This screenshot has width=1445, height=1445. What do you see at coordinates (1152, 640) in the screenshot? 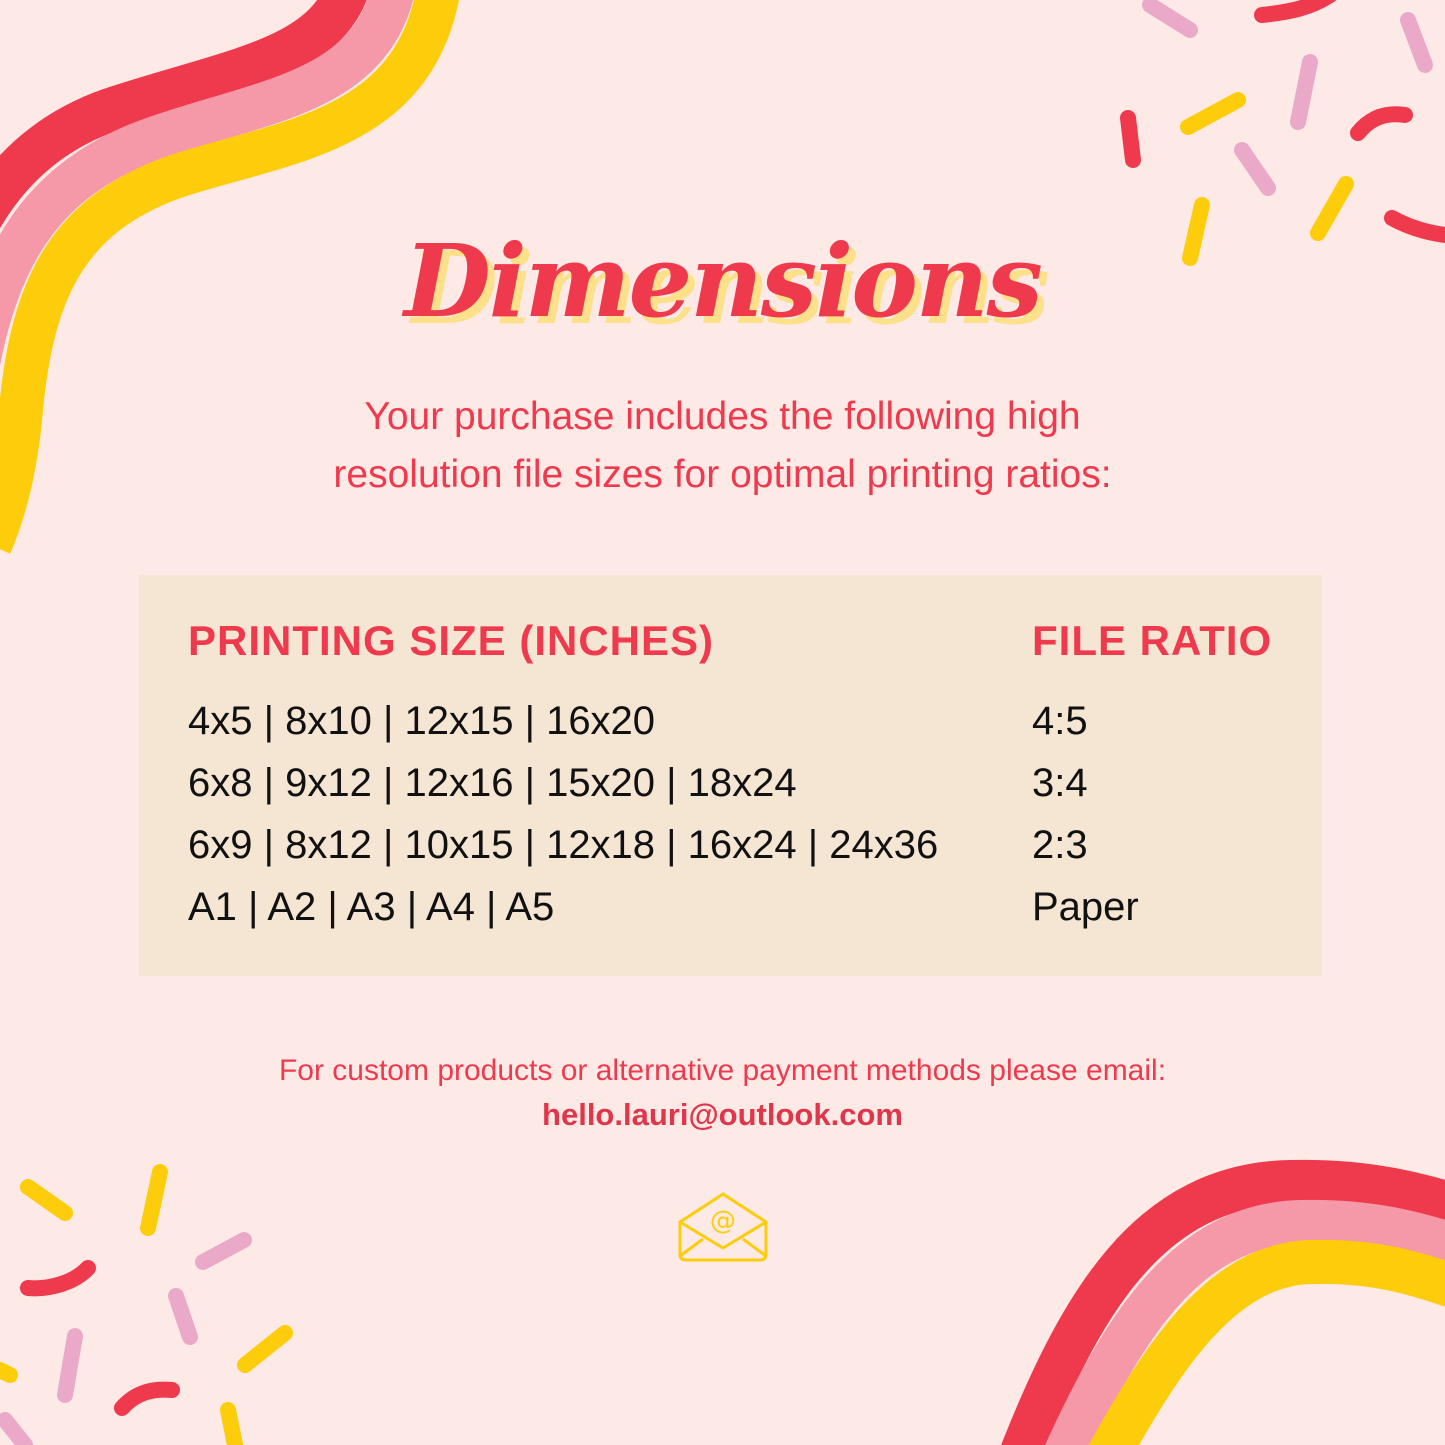
I see `header-file-ratio: FILE RATIO` at bounding box center [1152, 640].